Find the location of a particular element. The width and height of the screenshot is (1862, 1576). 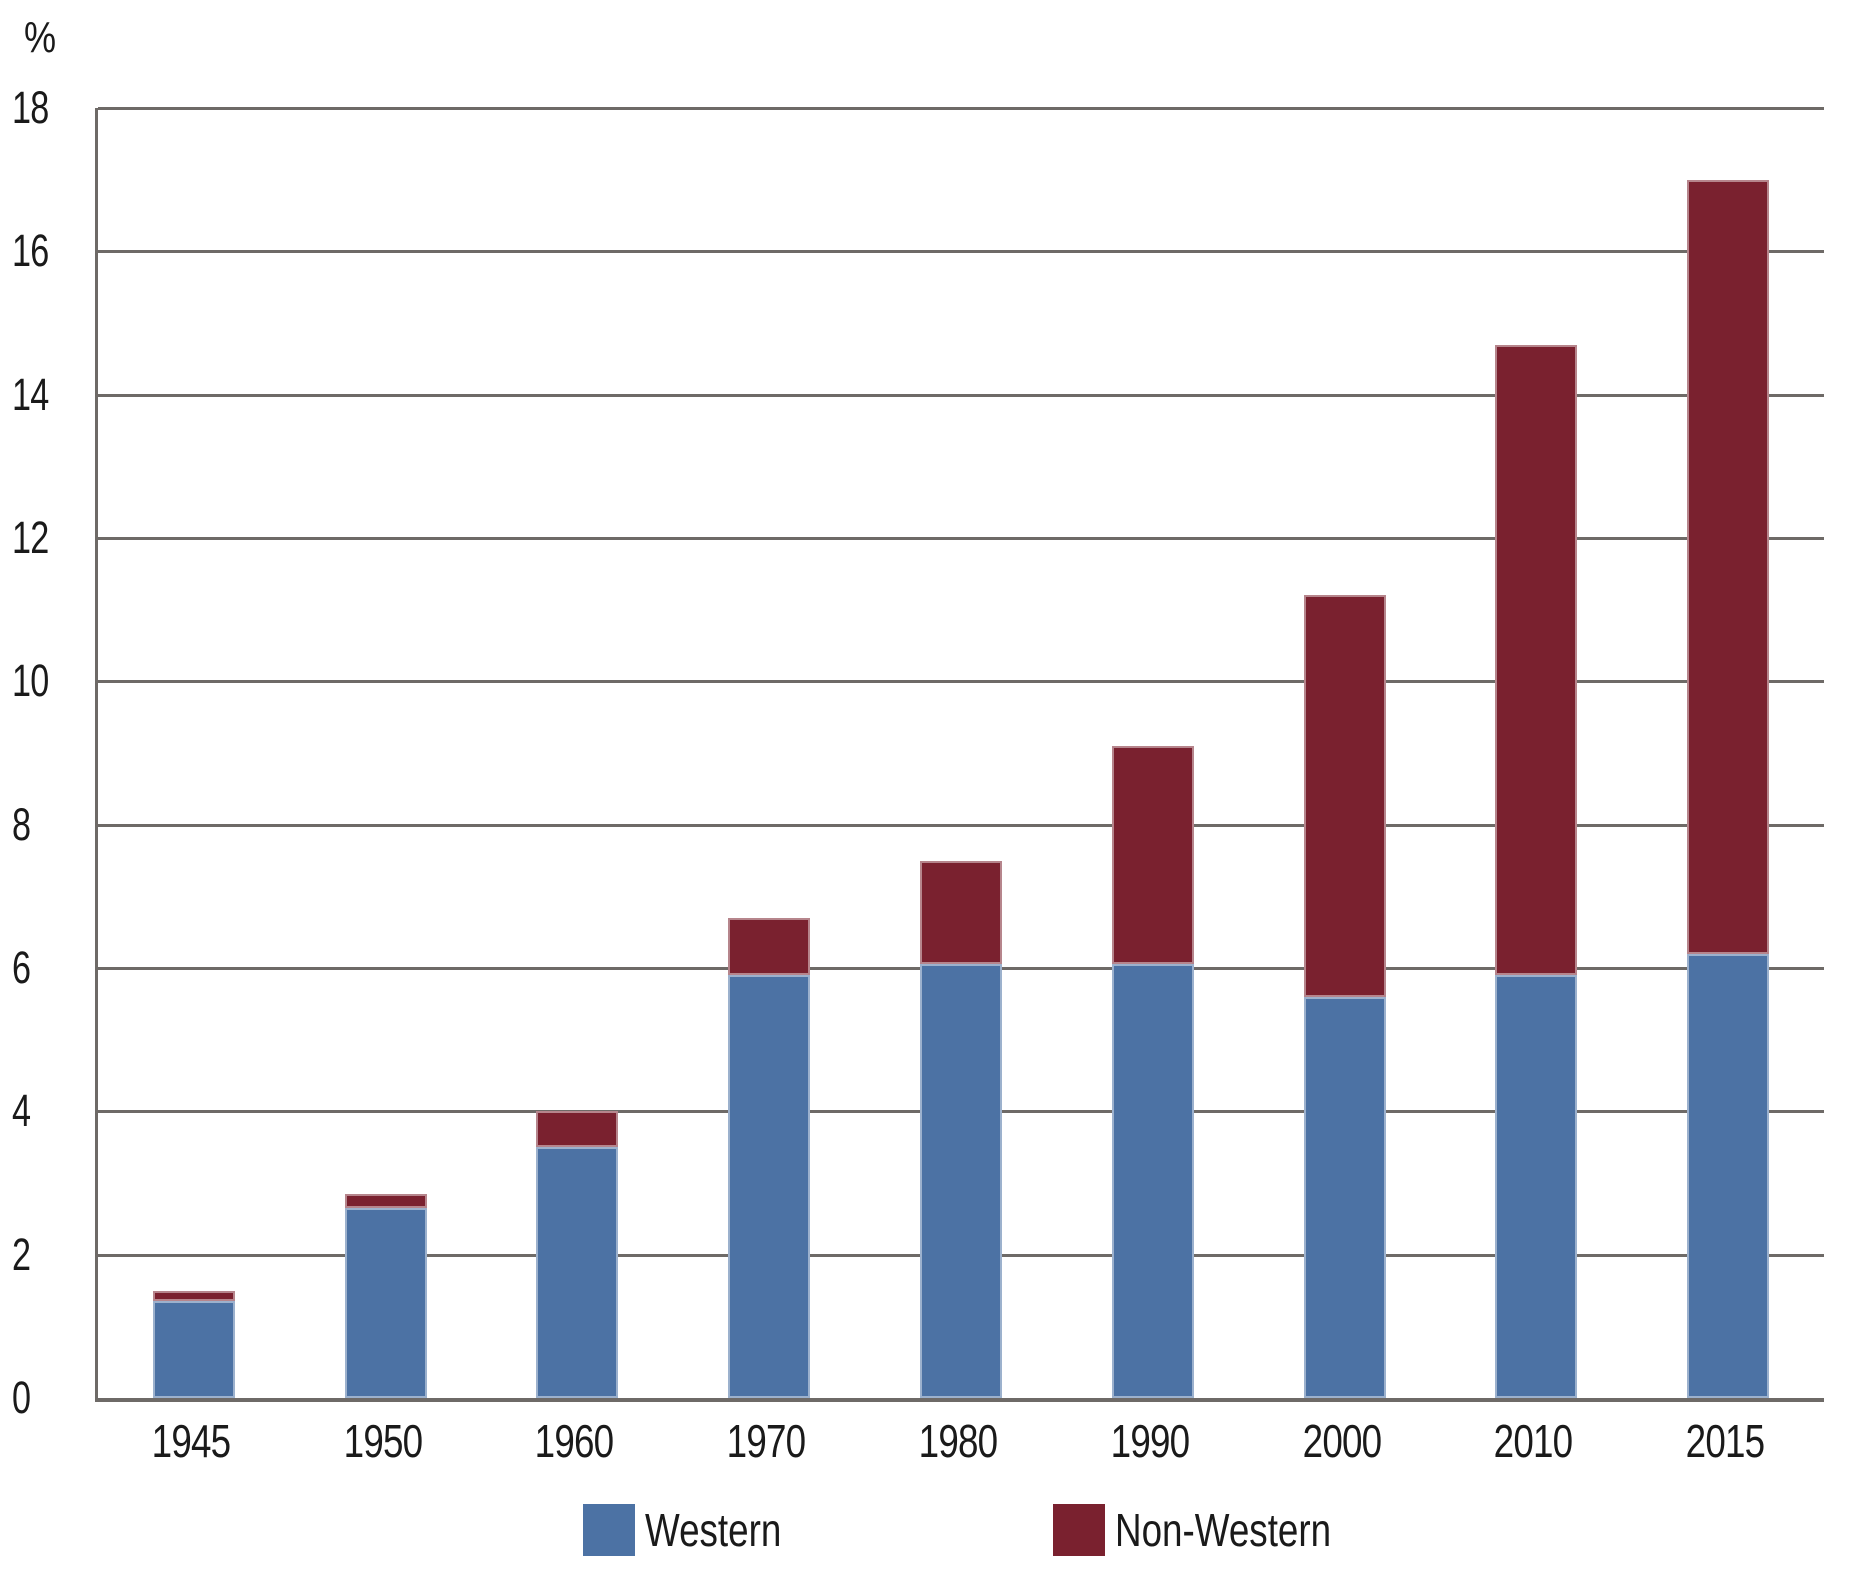

y-tick-label-2: 2 is located at coordinates (21, 1254).